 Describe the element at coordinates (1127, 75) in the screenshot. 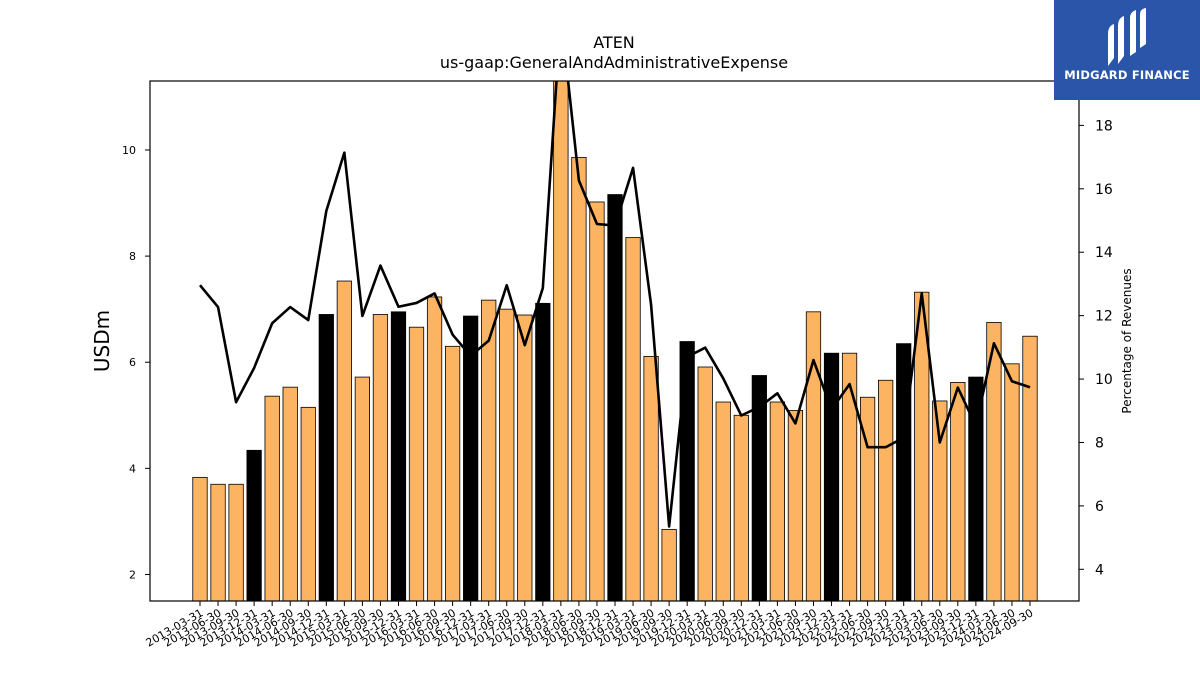

I see `brand-name: MIDGARD FINANCE` at that location.